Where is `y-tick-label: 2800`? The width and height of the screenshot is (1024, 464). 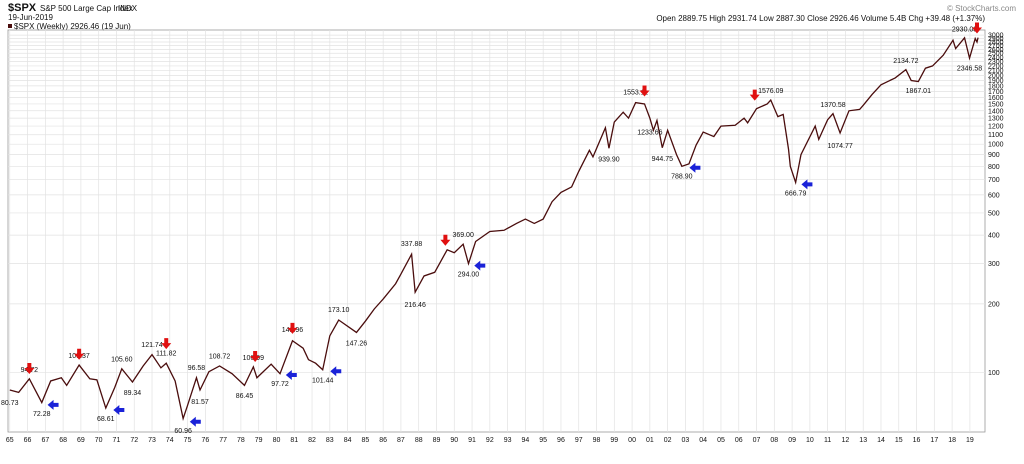 y-tick-label: 2800 is located at coordinates (996, 43).